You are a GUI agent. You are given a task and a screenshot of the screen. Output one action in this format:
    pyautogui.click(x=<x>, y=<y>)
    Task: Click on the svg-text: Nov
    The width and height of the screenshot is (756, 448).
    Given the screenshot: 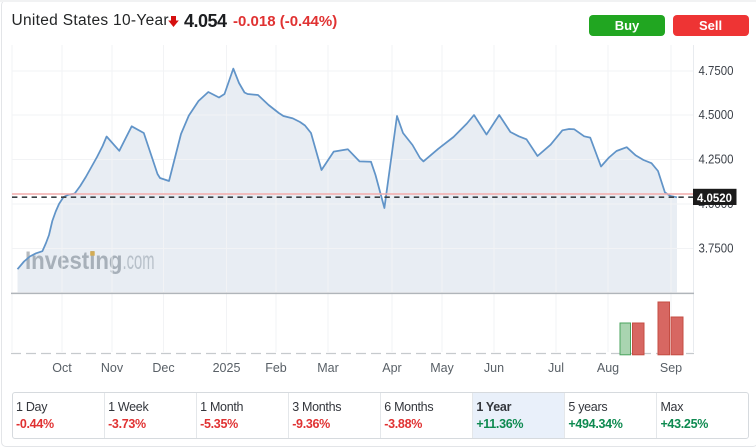 What is the action you would take?
    pyautogui.click(x=112, y=368)
    